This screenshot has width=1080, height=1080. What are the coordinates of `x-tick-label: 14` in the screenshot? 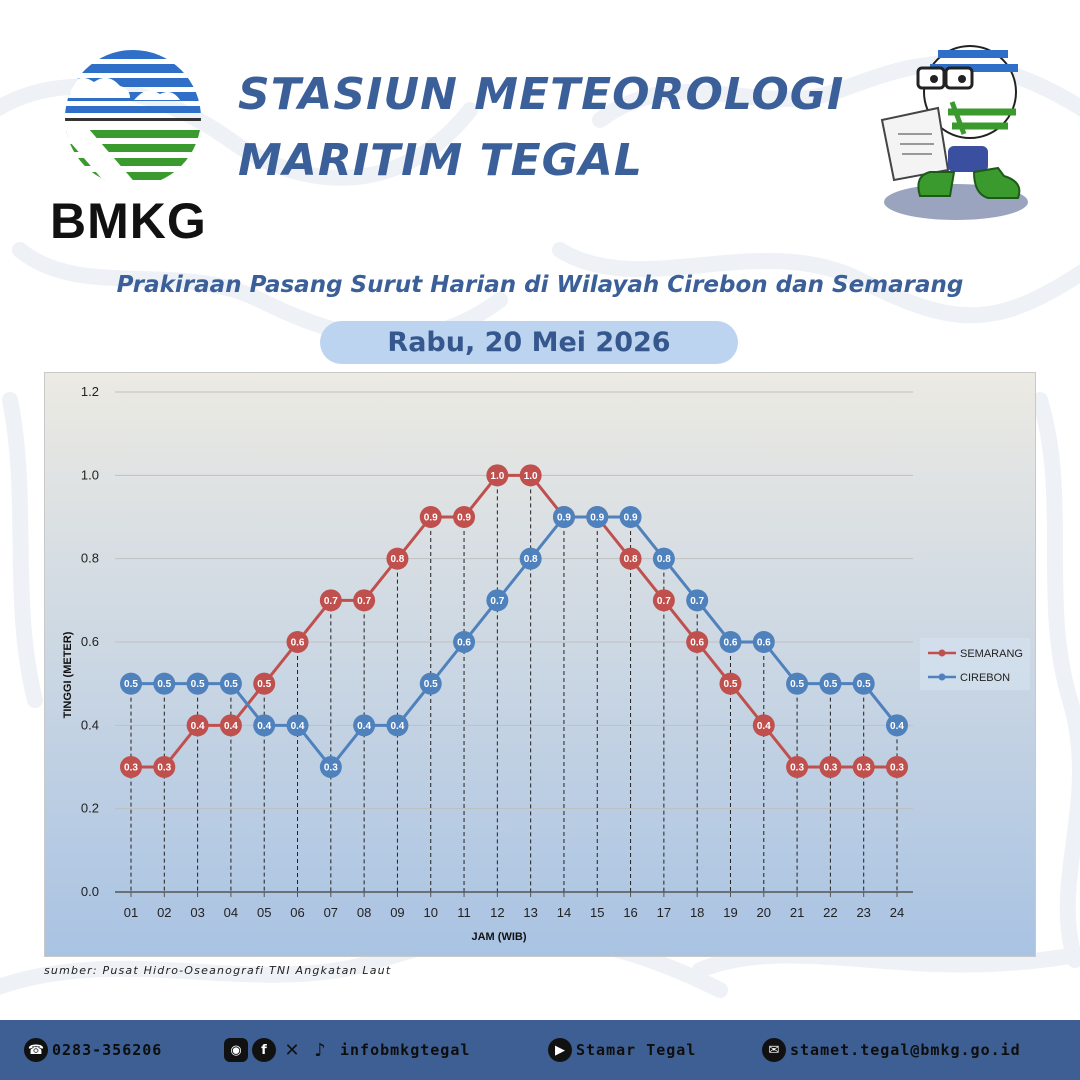 It's located at (564, 912).